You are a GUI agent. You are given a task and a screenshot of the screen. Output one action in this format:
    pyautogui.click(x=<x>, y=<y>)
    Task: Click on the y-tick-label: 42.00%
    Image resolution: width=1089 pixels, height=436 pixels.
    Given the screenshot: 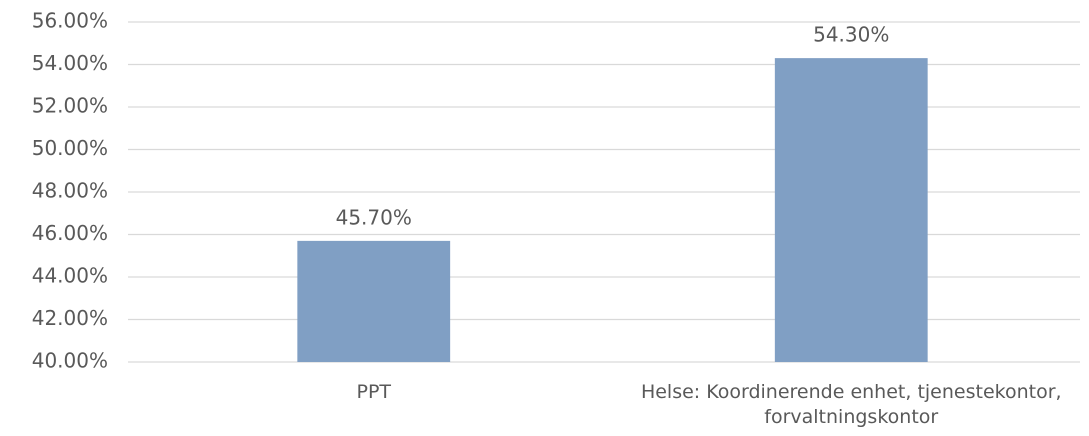 What is the action you would take?
    pyautogui.click(x=70, y=318)
    